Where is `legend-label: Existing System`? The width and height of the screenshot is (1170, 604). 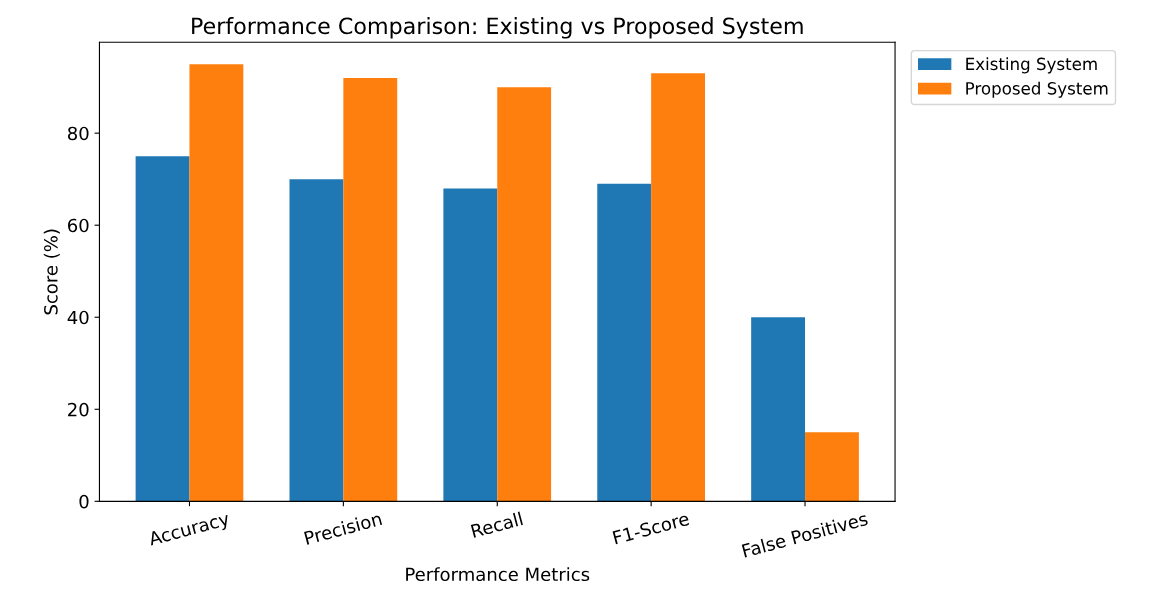 legend-label: Existing System is located at coordinates (1031, 65).